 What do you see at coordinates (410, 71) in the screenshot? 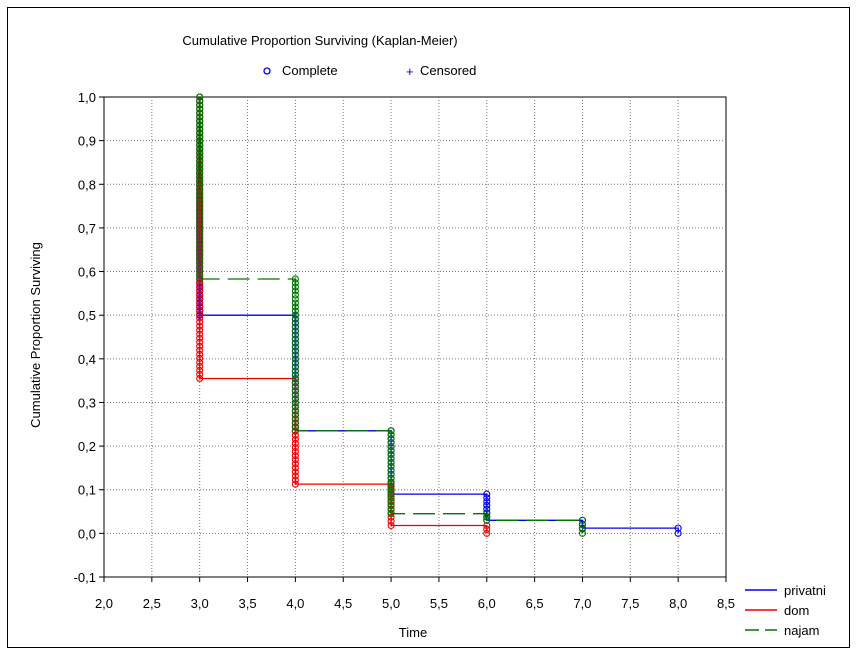
I see `censored-marker-icon: +` at bounding box center [410, 71].